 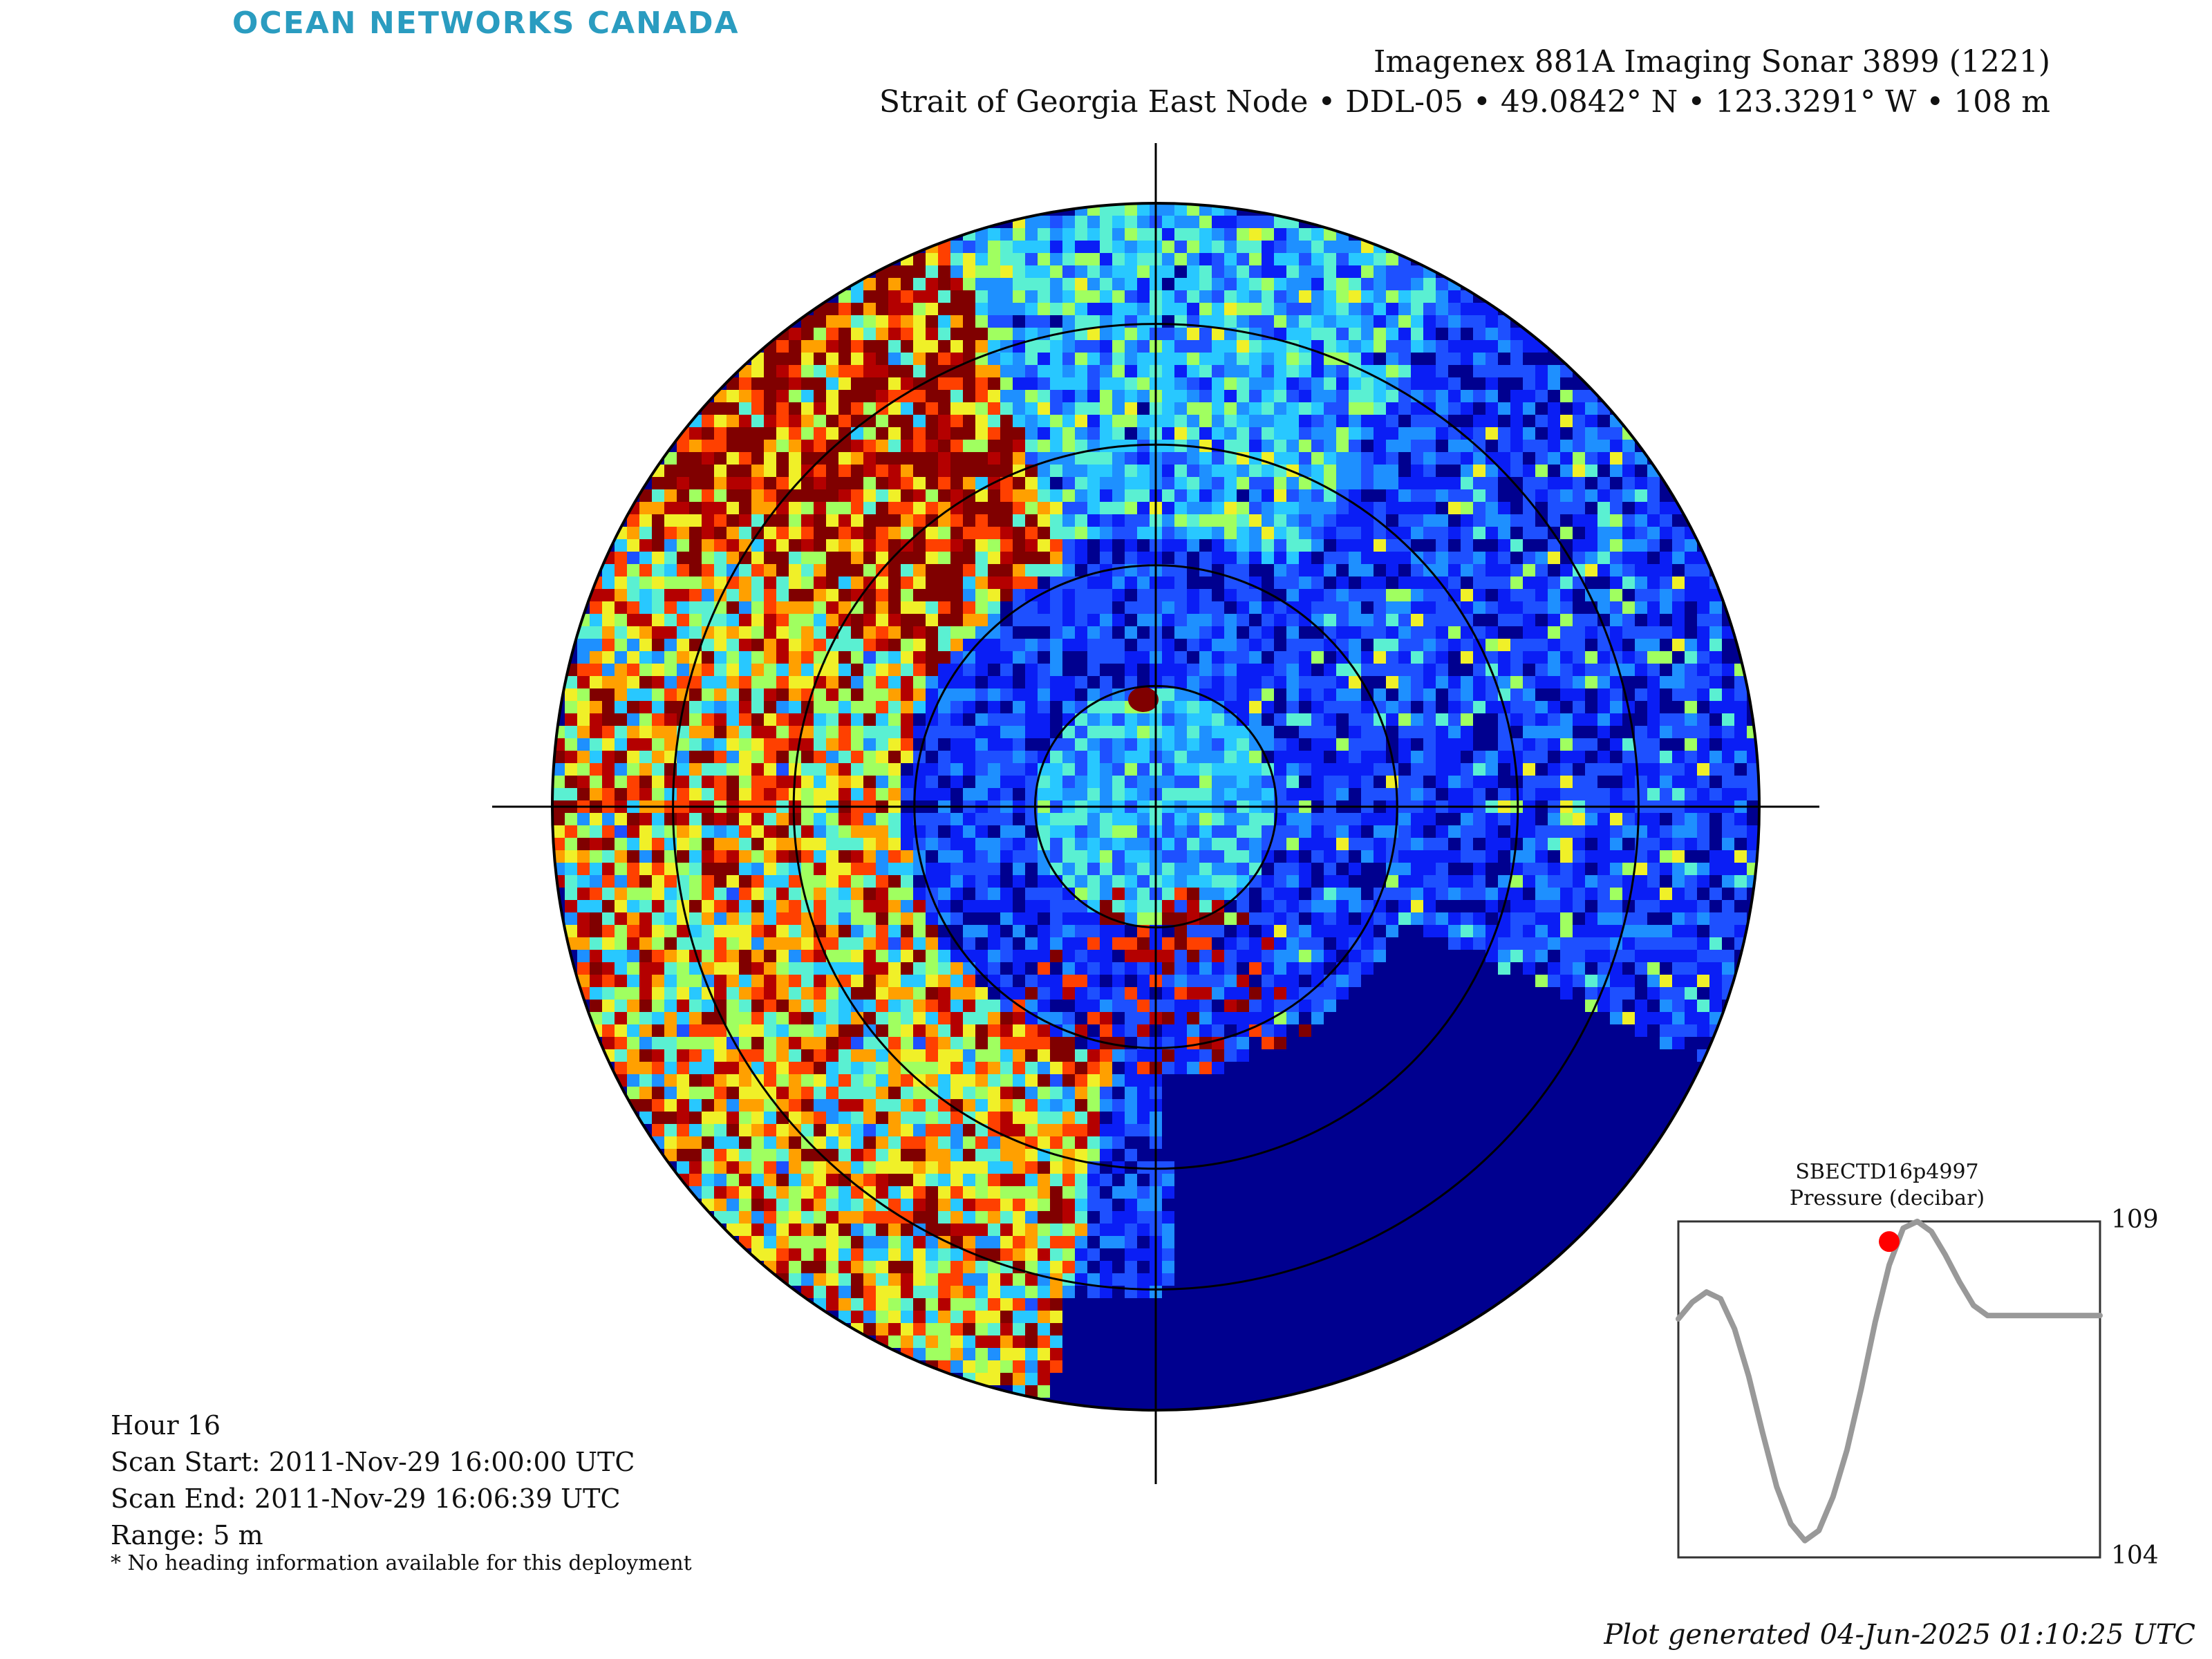 What do you see at coordinates (1890, 1242) in the screenshot?
I see `current-time-marker` at bounding box center [1890, 1242].